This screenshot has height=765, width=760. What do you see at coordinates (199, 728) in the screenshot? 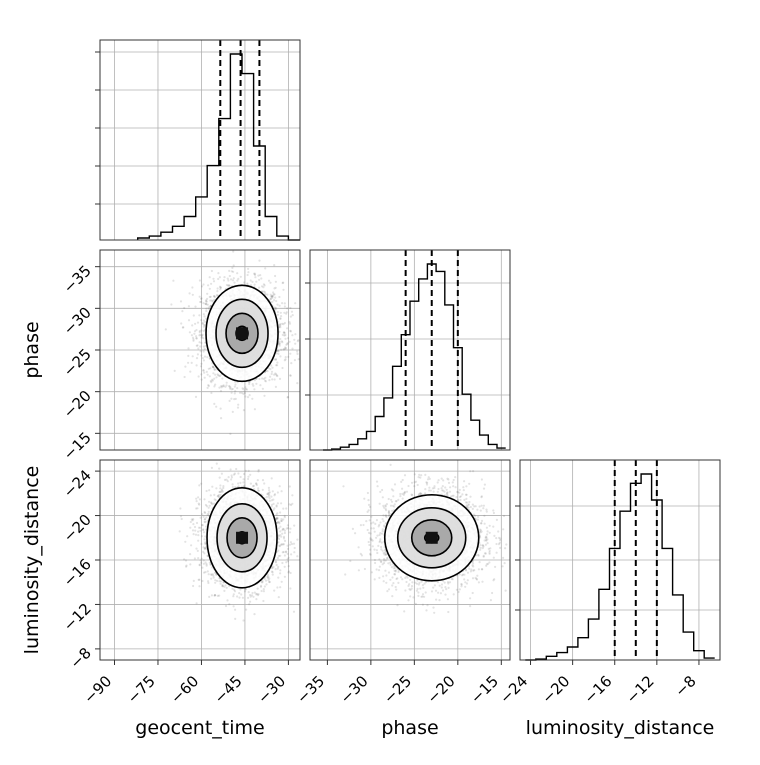
I see `x-axis-label-geocent-time: geocent_time` at bounding box center [199, 728].